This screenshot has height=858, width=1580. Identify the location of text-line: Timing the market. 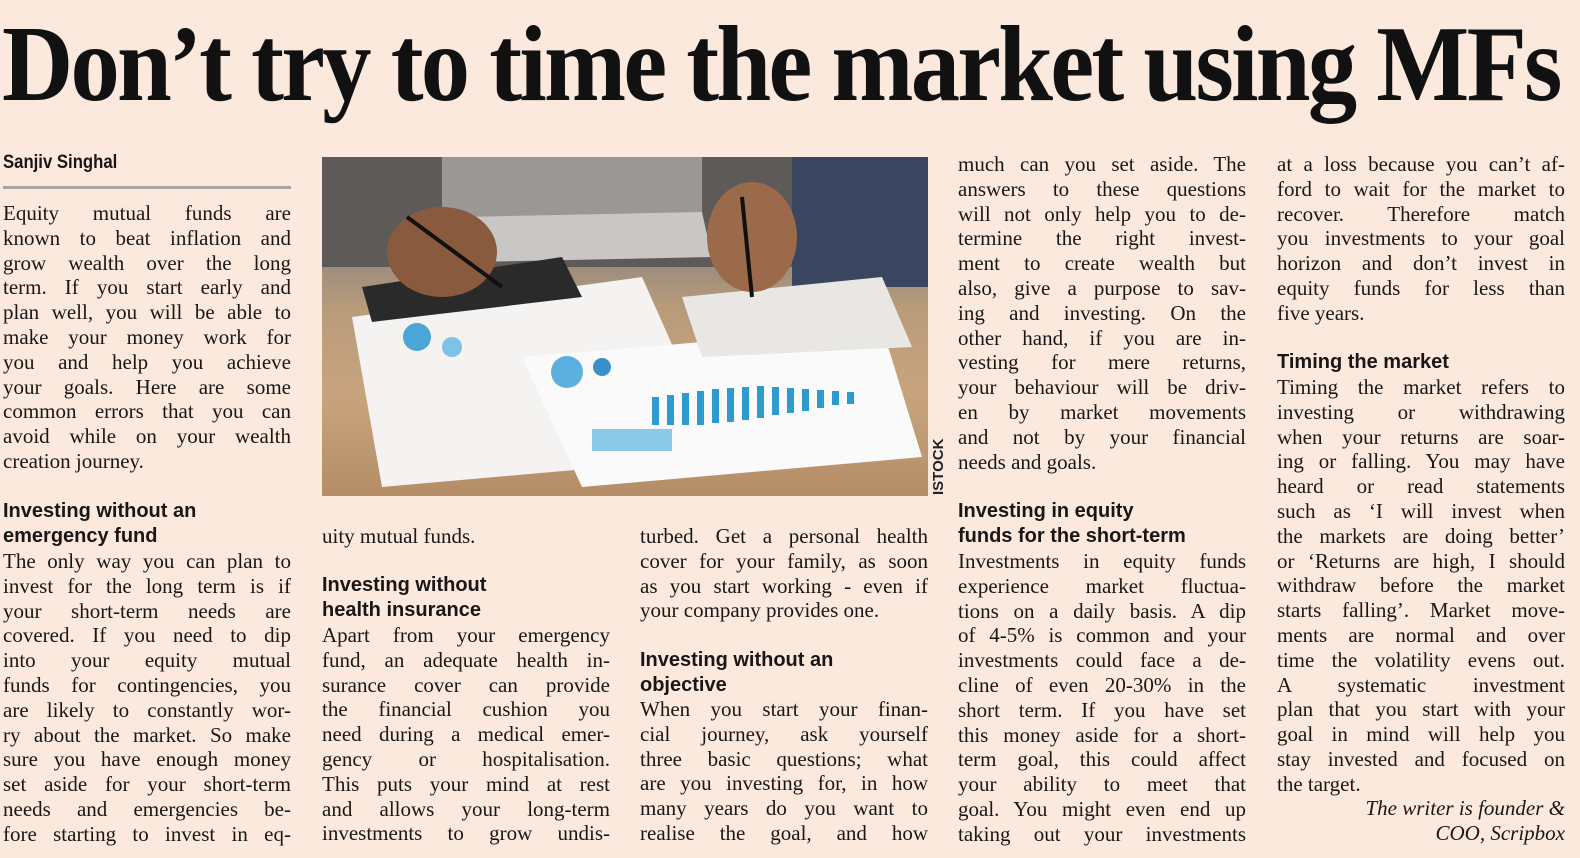
(1363, 362).